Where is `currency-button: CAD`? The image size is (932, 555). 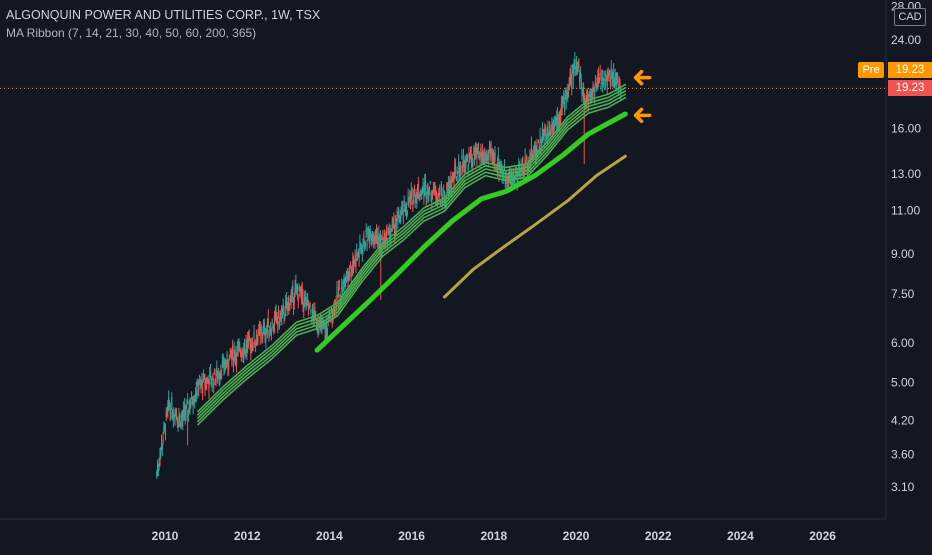
currency-button: CAD is located at coordinates (910, 17).